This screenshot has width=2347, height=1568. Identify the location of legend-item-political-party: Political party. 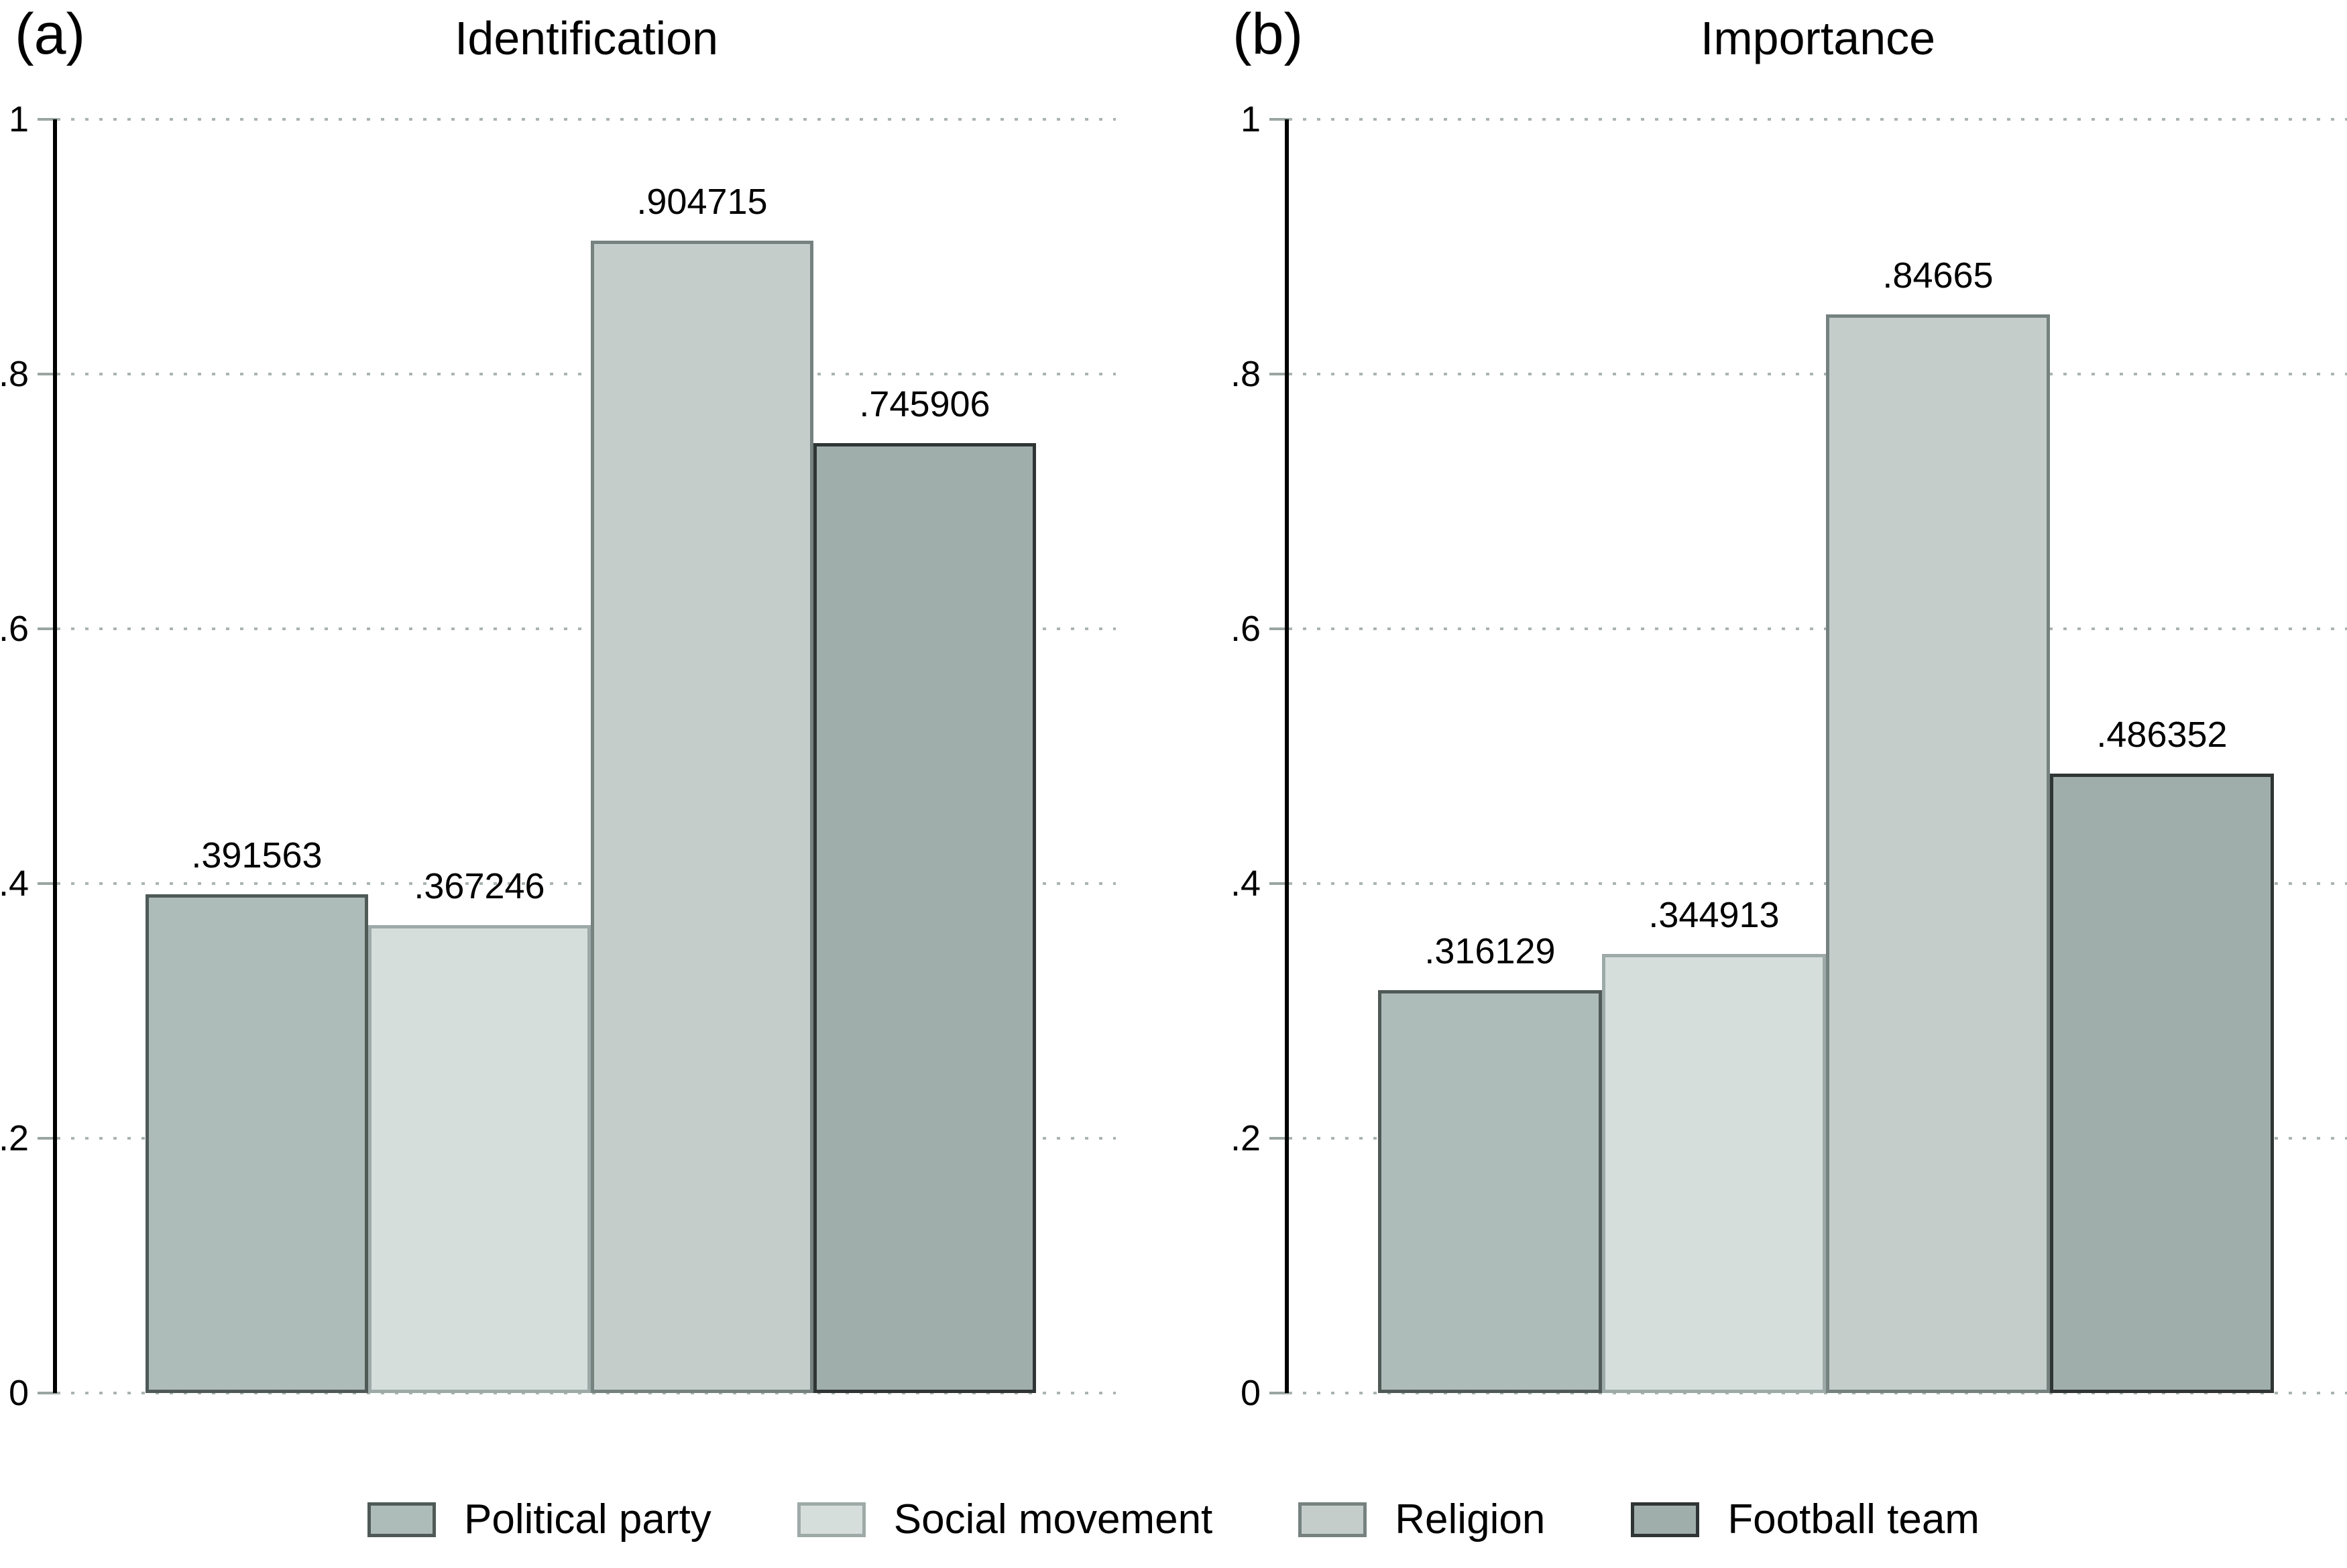
(539, 1520).